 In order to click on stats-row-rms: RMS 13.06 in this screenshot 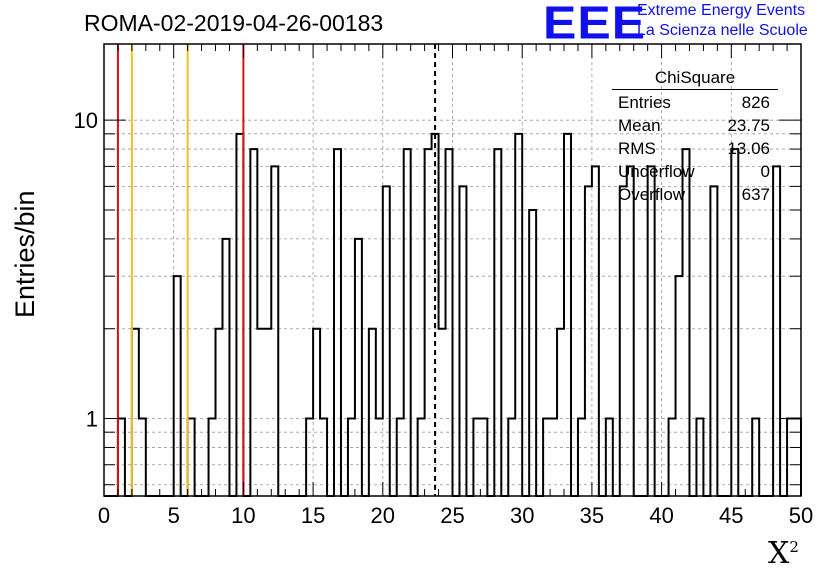, I will do `click(694, 148)`.